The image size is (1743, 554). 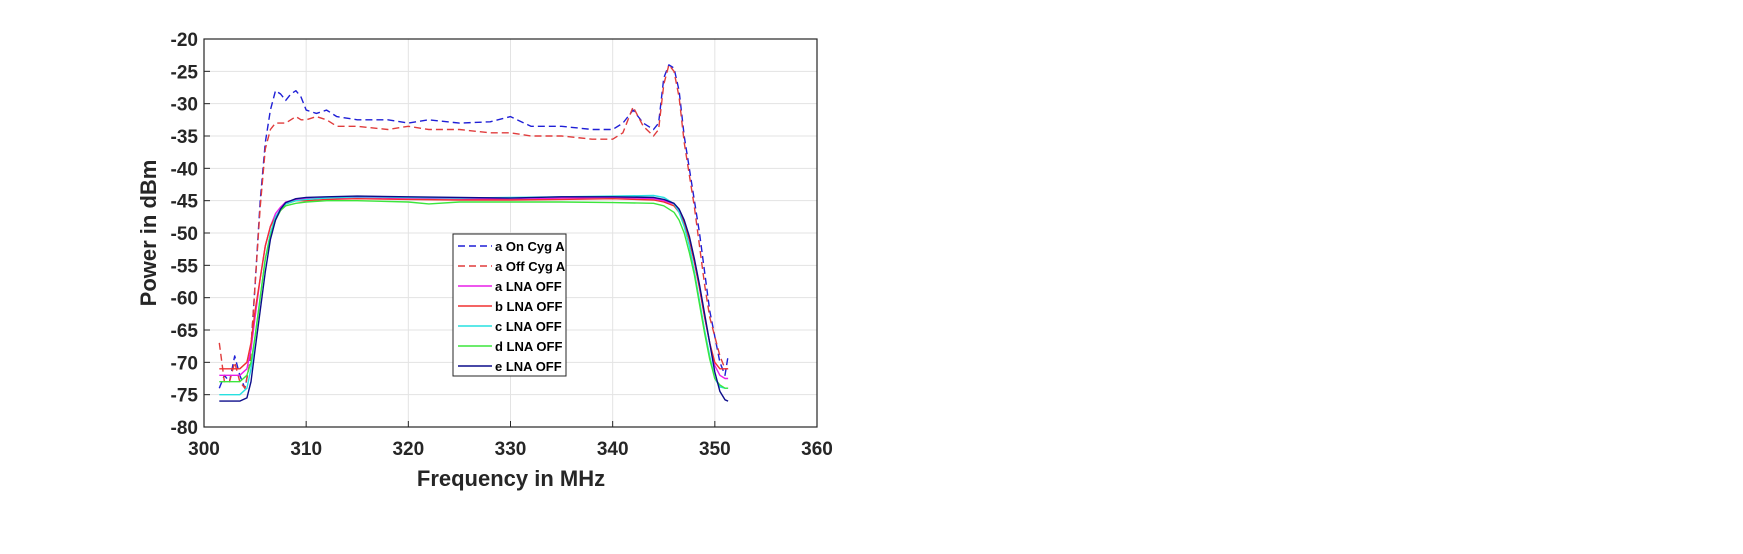 I want to click on legend-label: a LNA OFF, so click(x=528, y=286).